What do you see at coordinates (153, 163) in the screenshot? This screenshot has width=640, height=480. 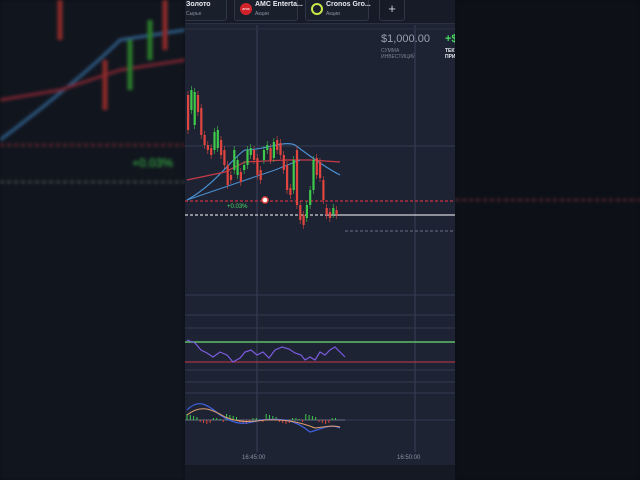 I see `side-percent: +0.03%` at bounding box center [153, 163].